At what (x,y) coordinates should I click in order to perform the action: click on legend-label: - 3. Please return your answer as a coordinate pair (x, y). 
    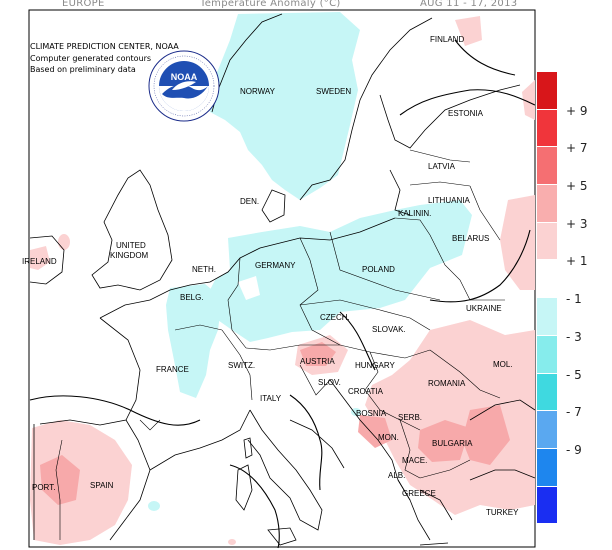
    Looking at the image, I should click on (574, 337).